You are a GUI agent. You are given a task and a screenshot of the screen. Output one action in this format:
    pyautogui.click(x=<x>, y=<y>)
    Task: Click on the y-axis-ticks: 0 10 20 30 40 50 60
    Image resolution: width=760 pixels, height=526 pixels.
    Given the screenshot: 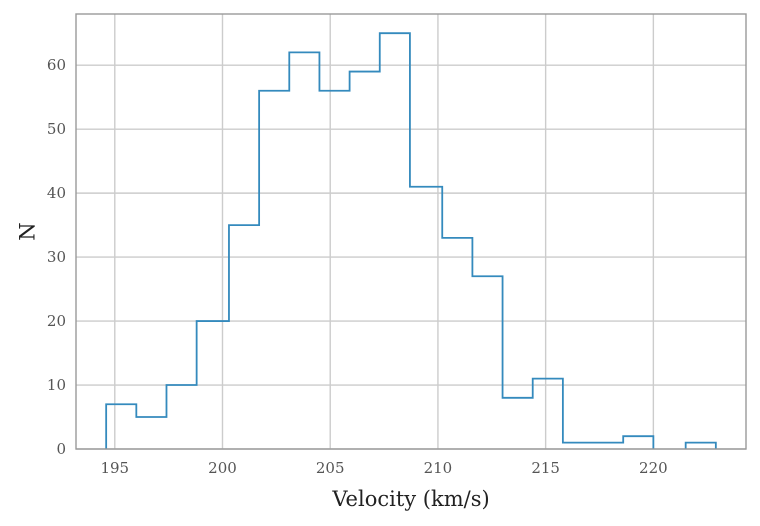 What is the action you would take?
    pyautogui.click(x=56, y=257)
    